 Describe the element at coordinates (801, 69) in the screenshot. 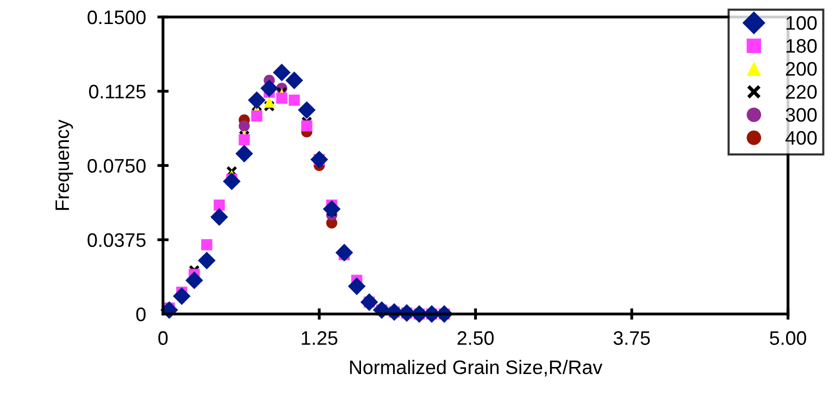

I see `legend-label: 200` at that location.